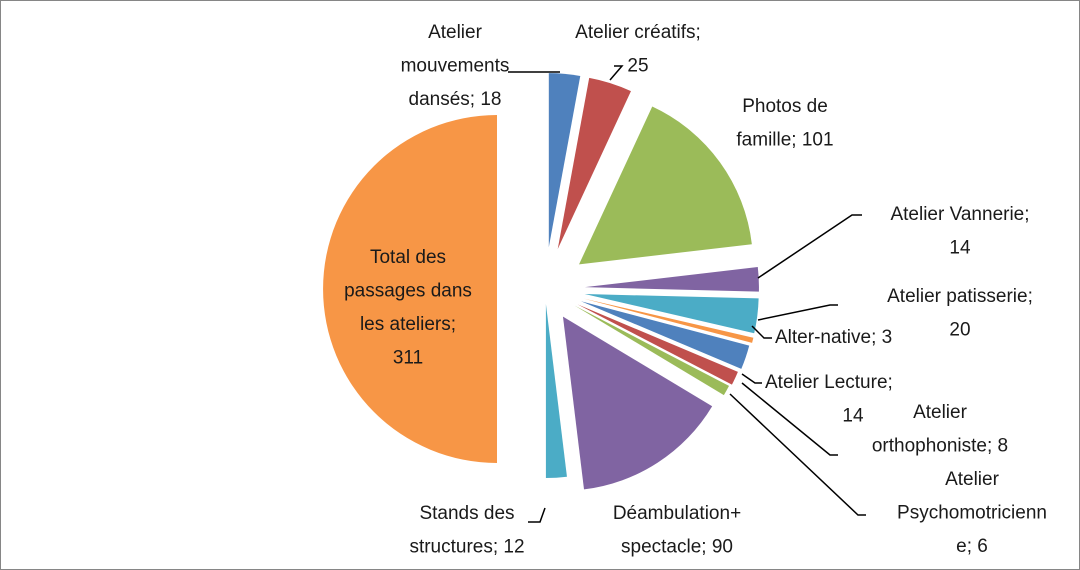  I want to click on data-label: Atelier patisserie;, so click(960, 296).